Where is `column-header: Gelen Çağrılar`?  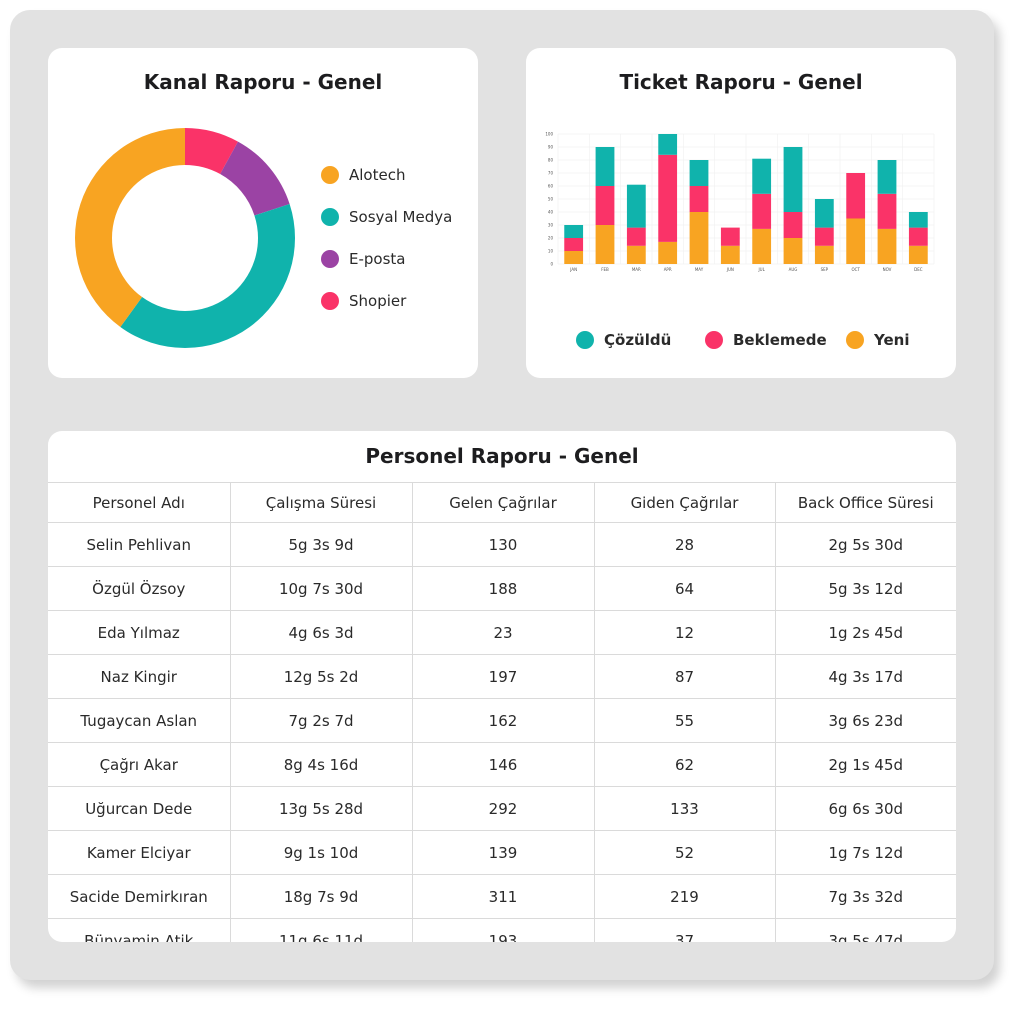 column-header: Gelen Çağrılar is located at coordinates (503, 502).